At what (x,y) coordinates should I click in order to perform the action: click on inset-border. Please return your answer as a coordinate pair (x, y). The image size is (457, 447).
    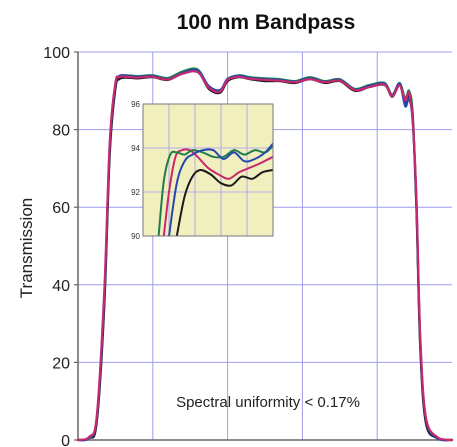
    Looking at the image, I should click on (208, 170).